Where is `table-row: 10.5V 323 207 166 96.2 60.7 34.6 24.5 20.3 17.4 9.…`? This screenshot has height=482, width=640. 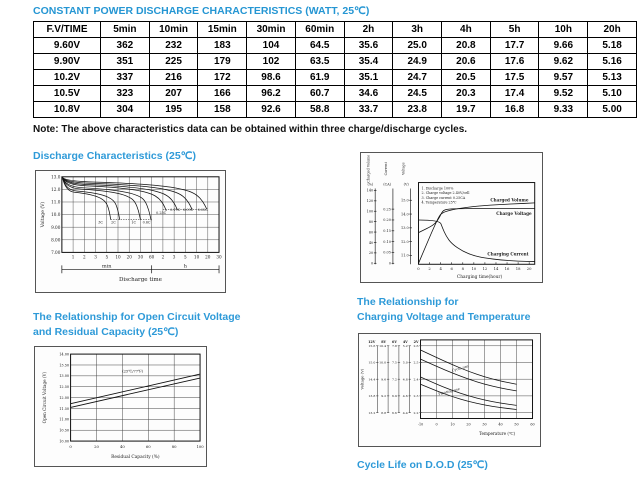
table-row: 10.5V 323 207 166 96.2 60.7 34.6 24.5 20.3 17.4 9.… is located at coordinates (335, 93).